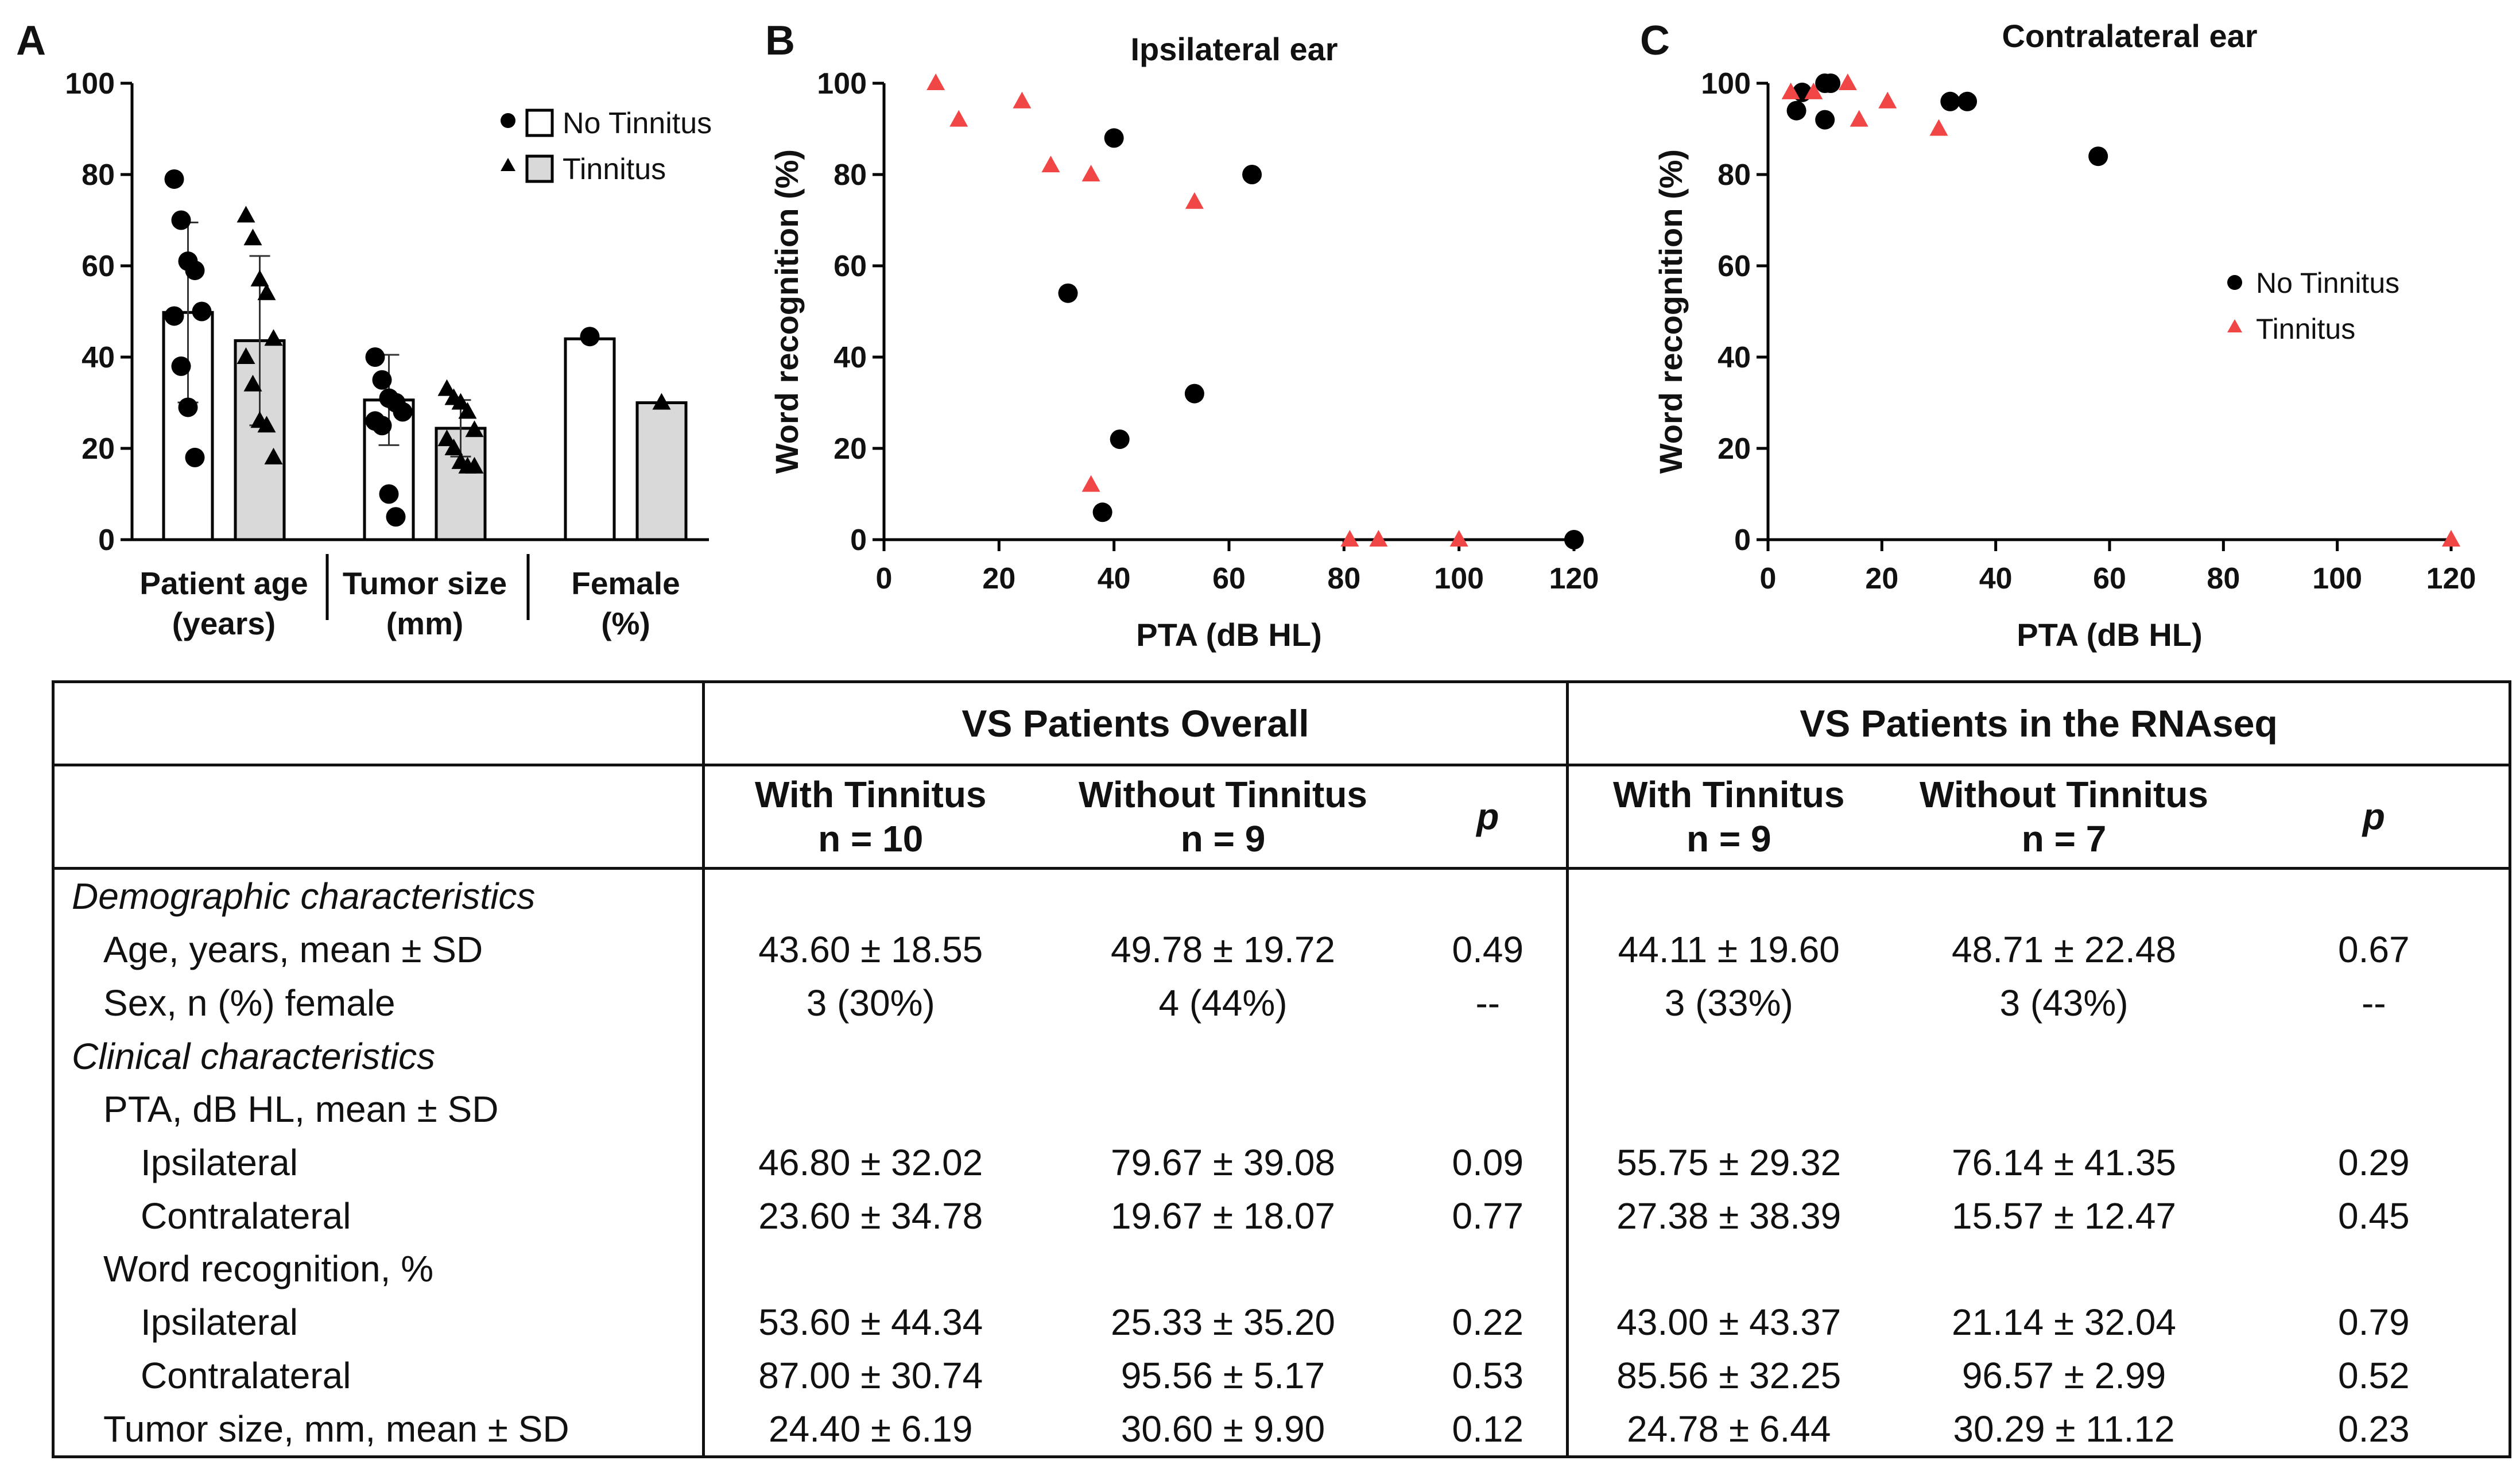 The width and height of the screenshot is (2520, 1468). What do you see at coordinates (1223, 1323) in the screenshot?
I see `table-cell: 25.33 ± 35.20` at bounding box center [1223, 1323].